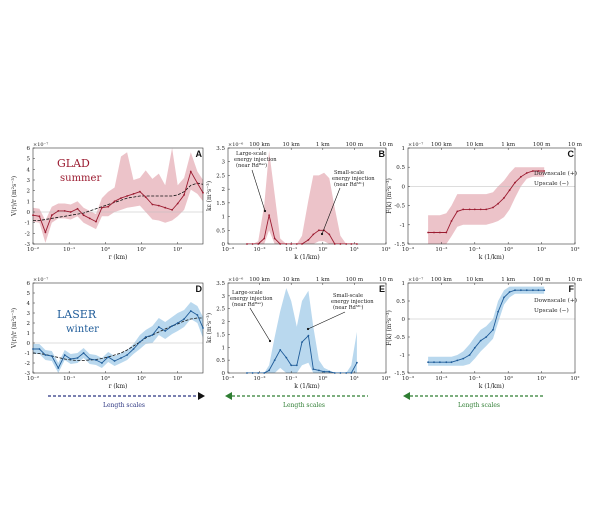 This screenshot has width=600, height=526. I want to click on ytick-label-c-0: -1.5, so click(399, 245).